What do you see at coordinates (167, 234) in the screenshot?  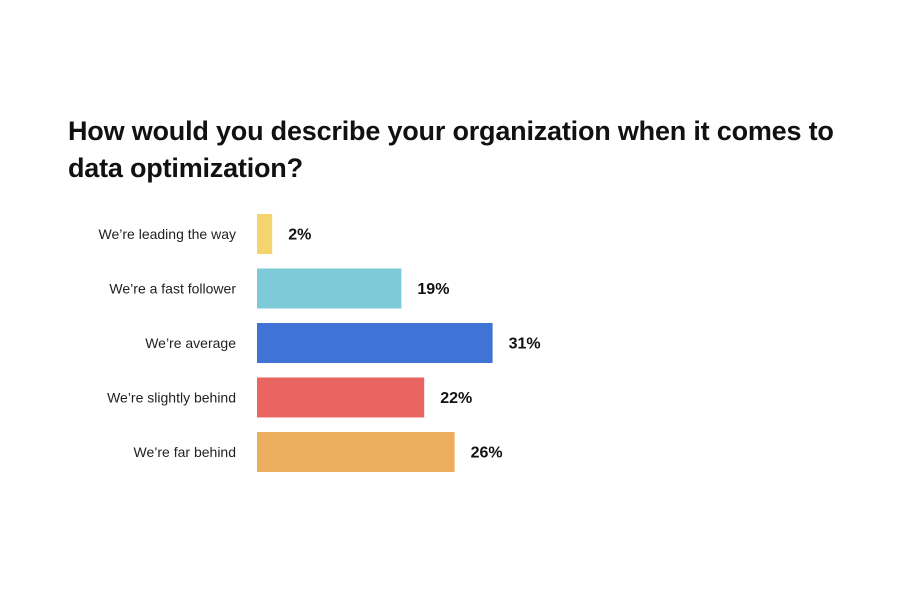 I see `category-label: We’re leading the way` at bounding box center [167, 234].